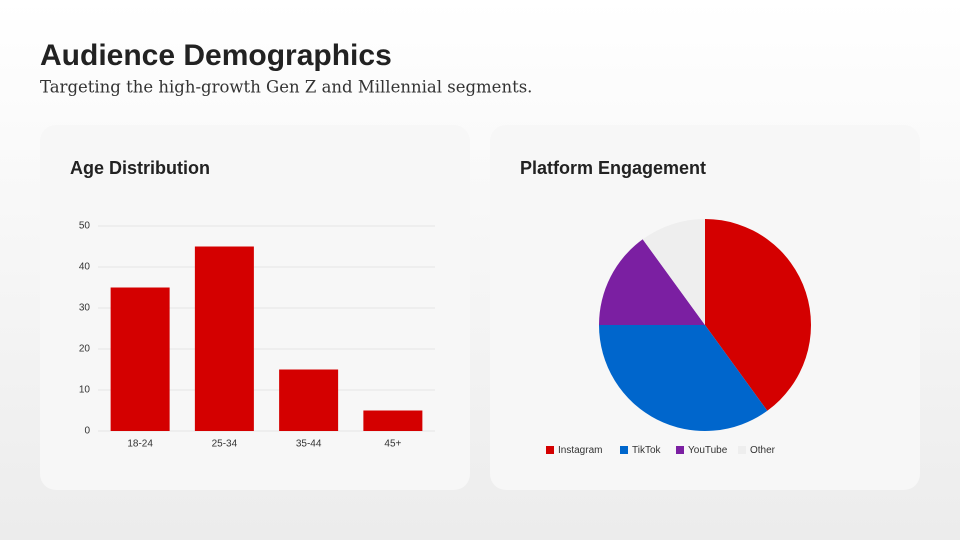 This screenshot has width=960, height=540. What do you see at coordinates (216, 55) in the screenshot?
I see `slide-title: Audience Demographics` at bounding box center [216, 55].